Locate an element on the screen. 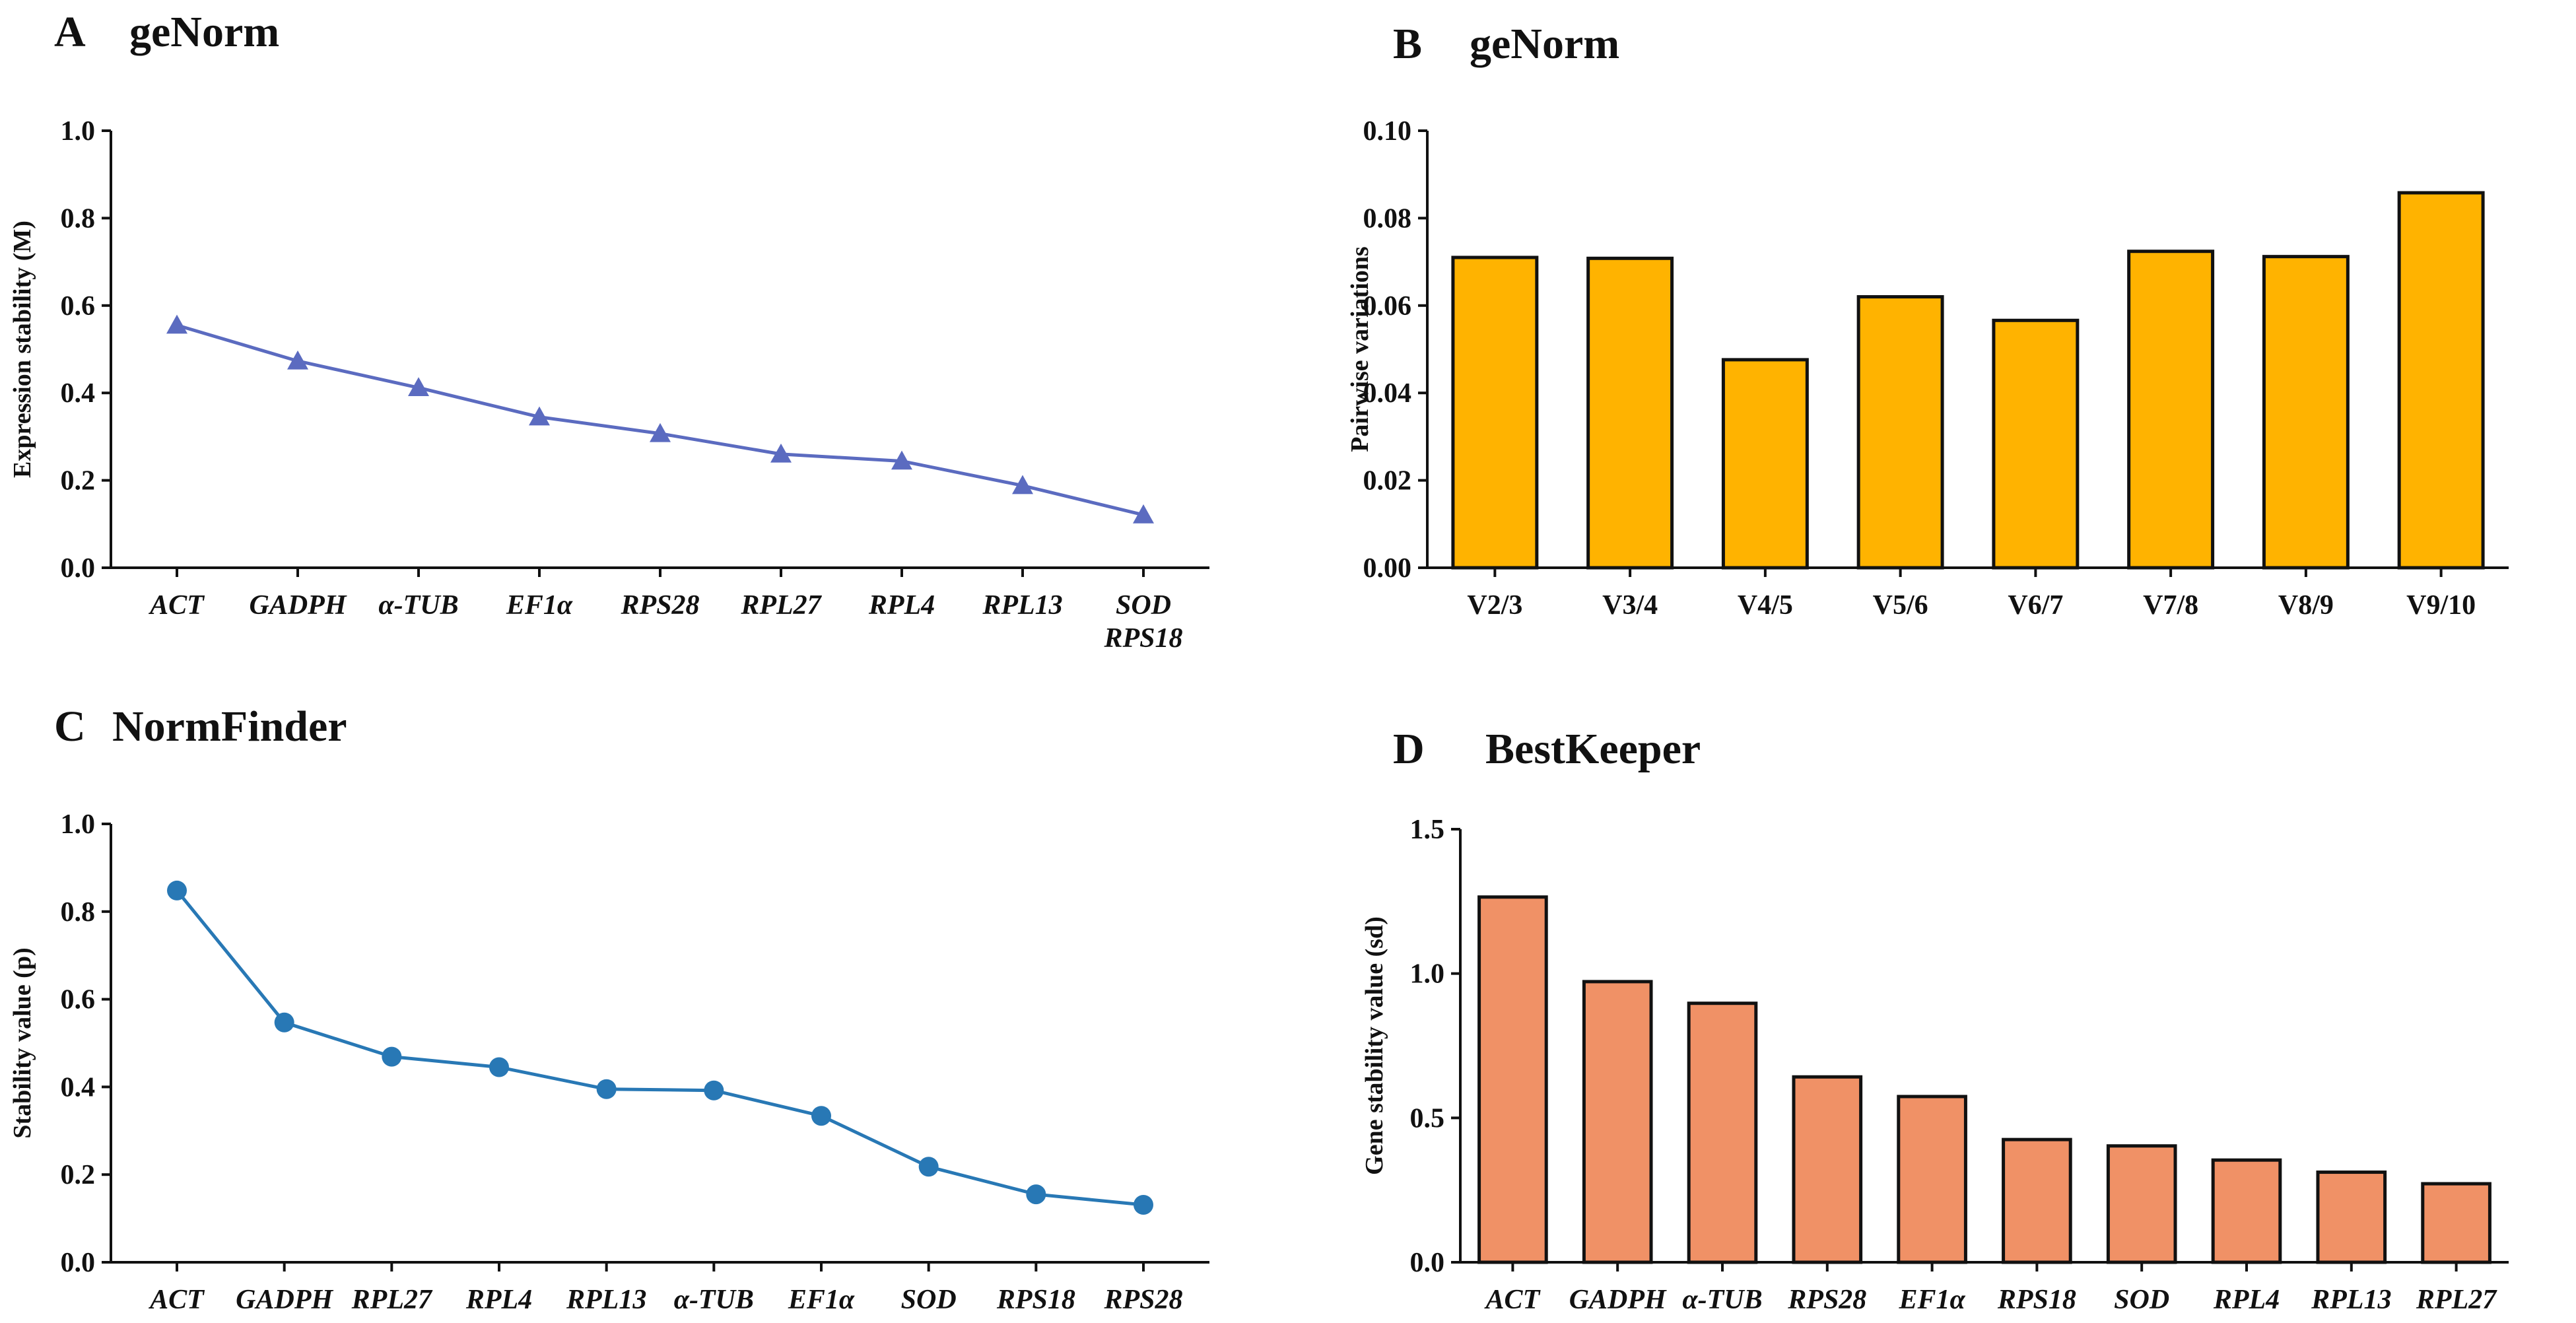 This screenshot has width=2576, height=1323. x-tick-label: V3/4 is located at coordinates (1630, 605).